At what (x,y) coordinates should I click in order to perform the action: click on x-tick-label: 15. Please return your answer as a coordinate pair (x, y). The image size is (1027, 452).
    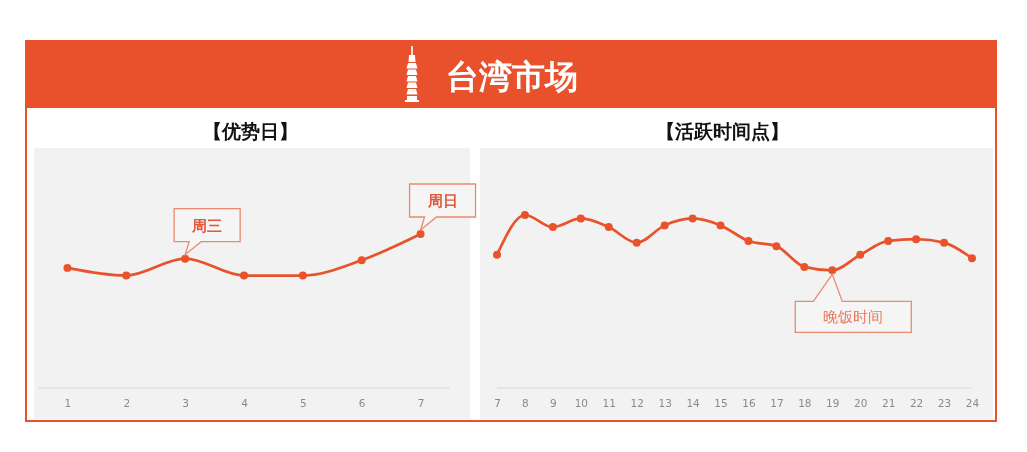
    Looking at the image, I should click on (721, 403).